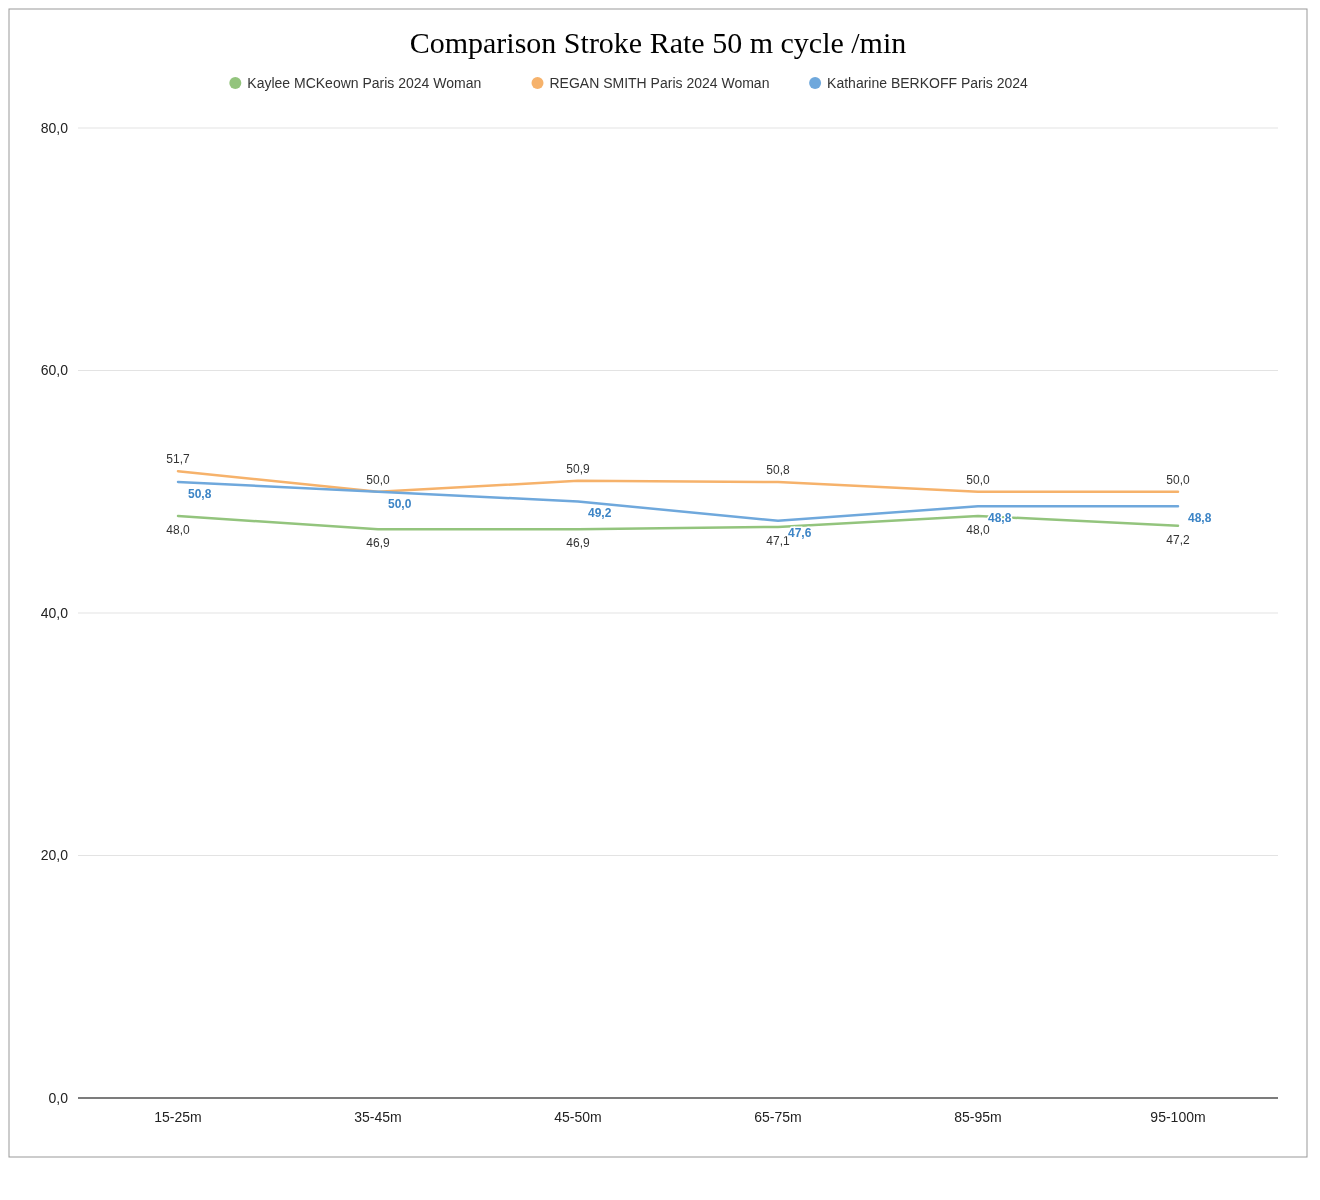 The height and width of the screenshot is (1200, 1320). What do you see at coordinates (1200, 518) in the screenshot?
I see `data-label: 48,8` at bounding box center [1200, 518].